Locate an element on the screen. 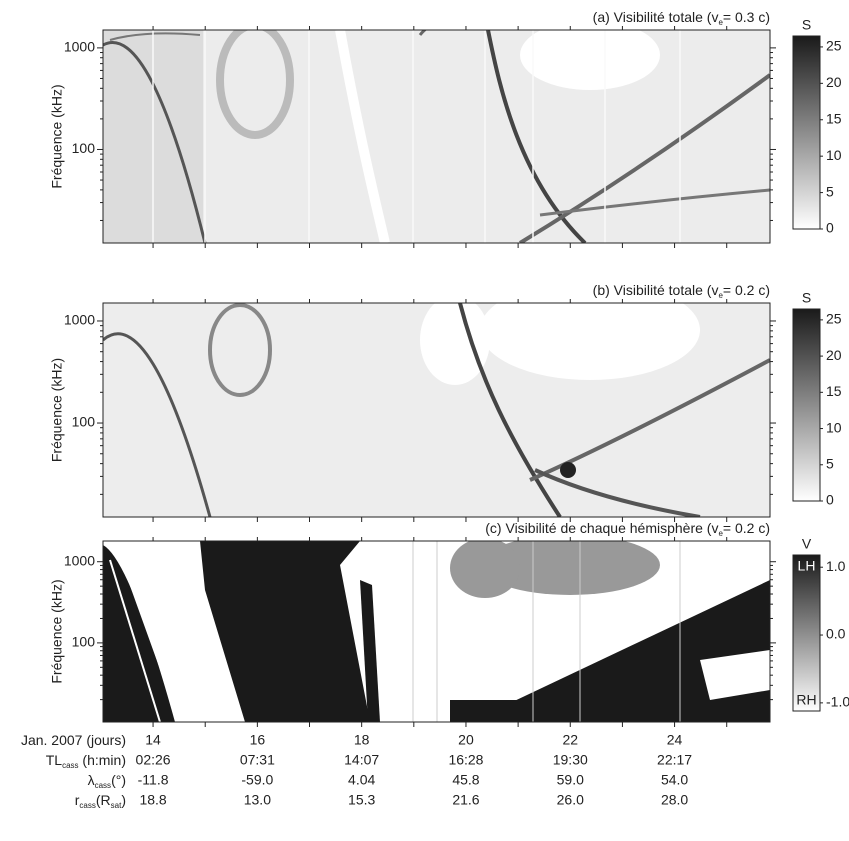 Image resolution: width=849 pixels, height=841 pixels. colorbar-tick-label: 0.0 is located at coordinates (836, 634).